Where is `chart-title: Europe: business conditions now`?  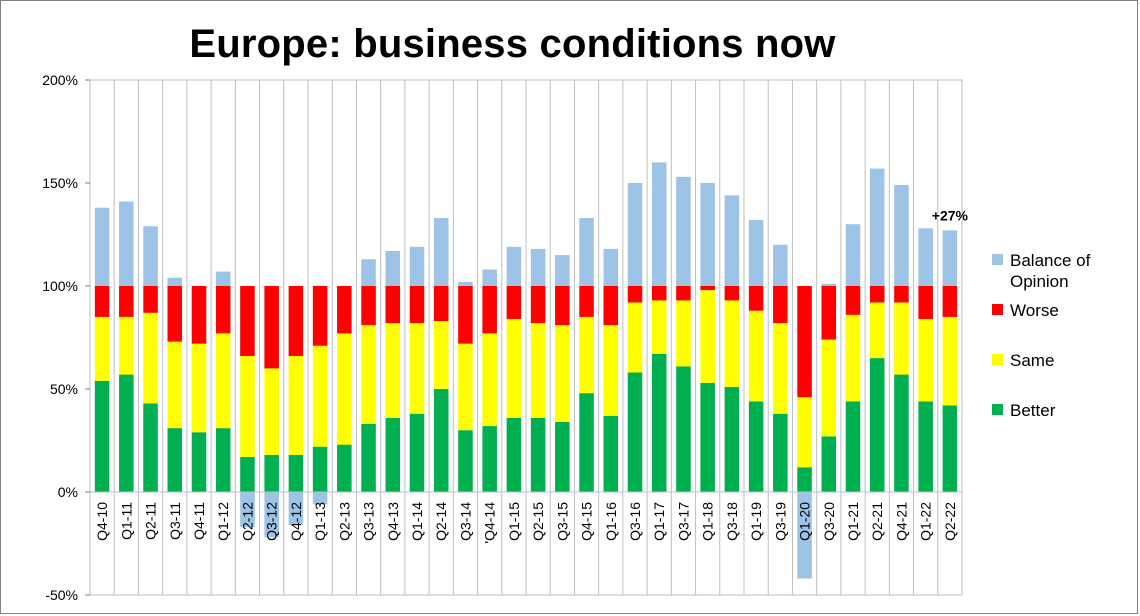 chart-title: Europe: business conditions now is located at coordinates (512, 44).